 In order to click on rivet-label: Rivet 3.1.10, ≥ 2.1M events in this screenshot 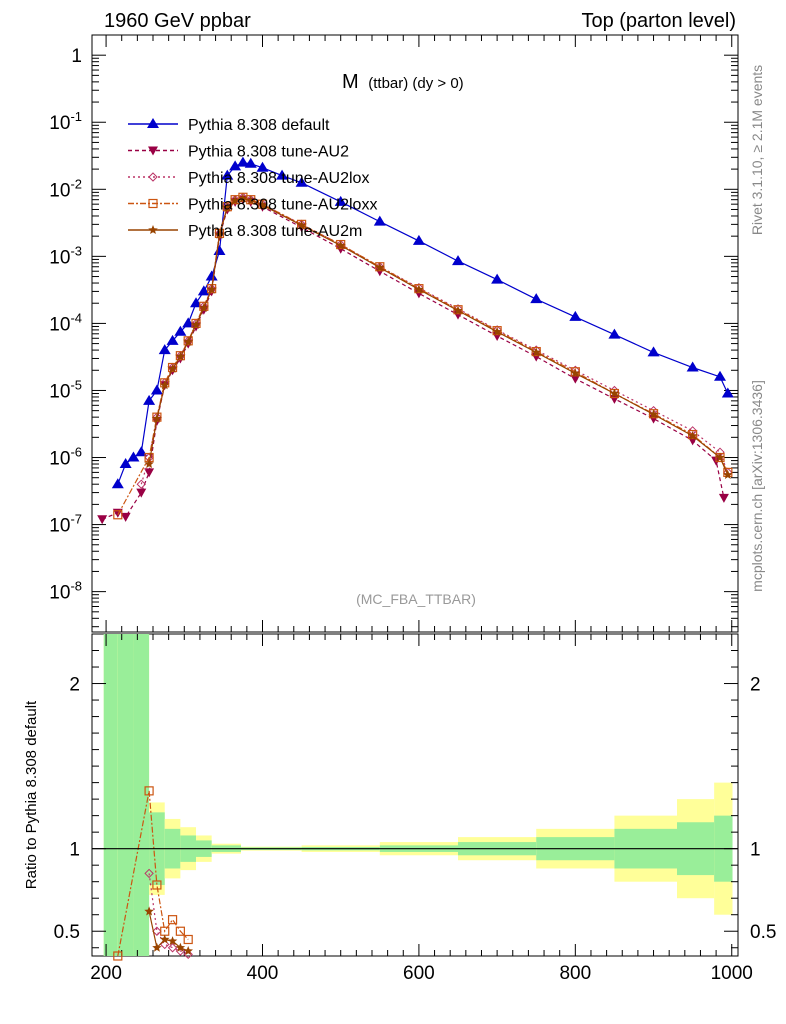, I will do `click(757, 150)`.